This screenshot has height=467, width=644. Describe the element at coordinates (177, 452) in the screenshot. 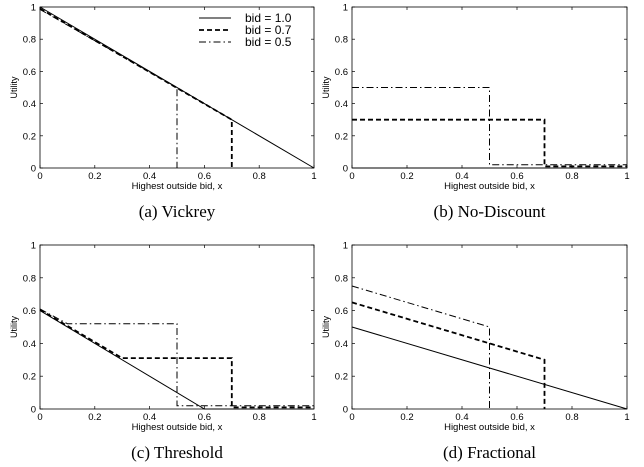

I see `panel-caption: (c) Threshold` at that location.